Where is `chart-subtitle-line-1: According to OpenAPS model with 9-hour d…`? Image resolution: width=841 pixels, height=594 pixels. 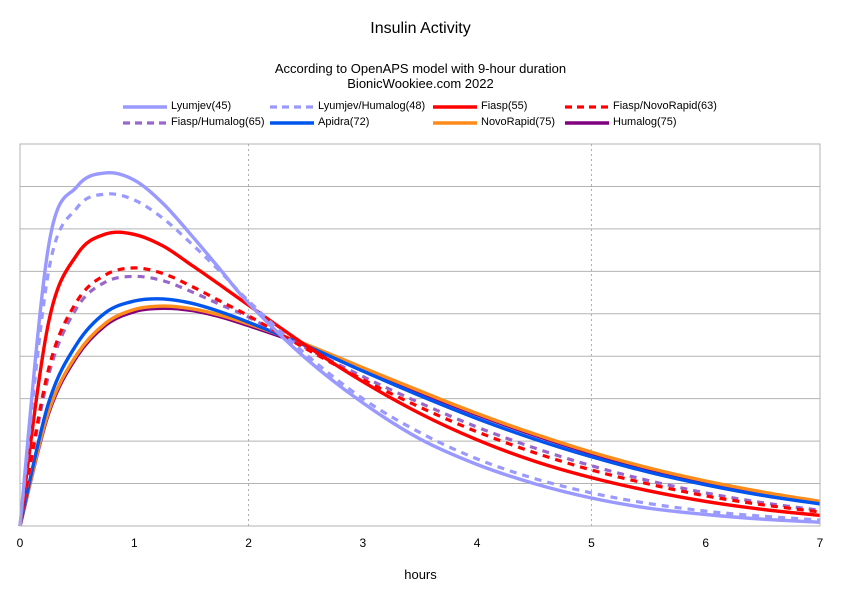 chart-subtitle-line-1: According to OpenAPS model with 9-hour d… is located at coordinates (420, 68).